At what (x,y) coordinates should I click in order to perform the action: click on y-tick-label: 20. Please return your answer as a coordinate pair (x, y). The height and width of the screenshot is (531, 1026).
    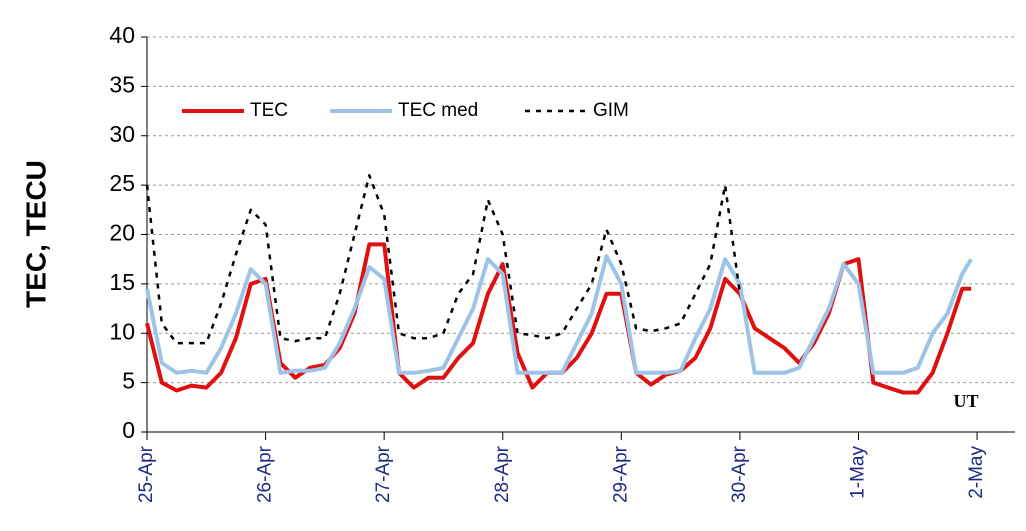
    Looking at the image, I should click on (122, 233).